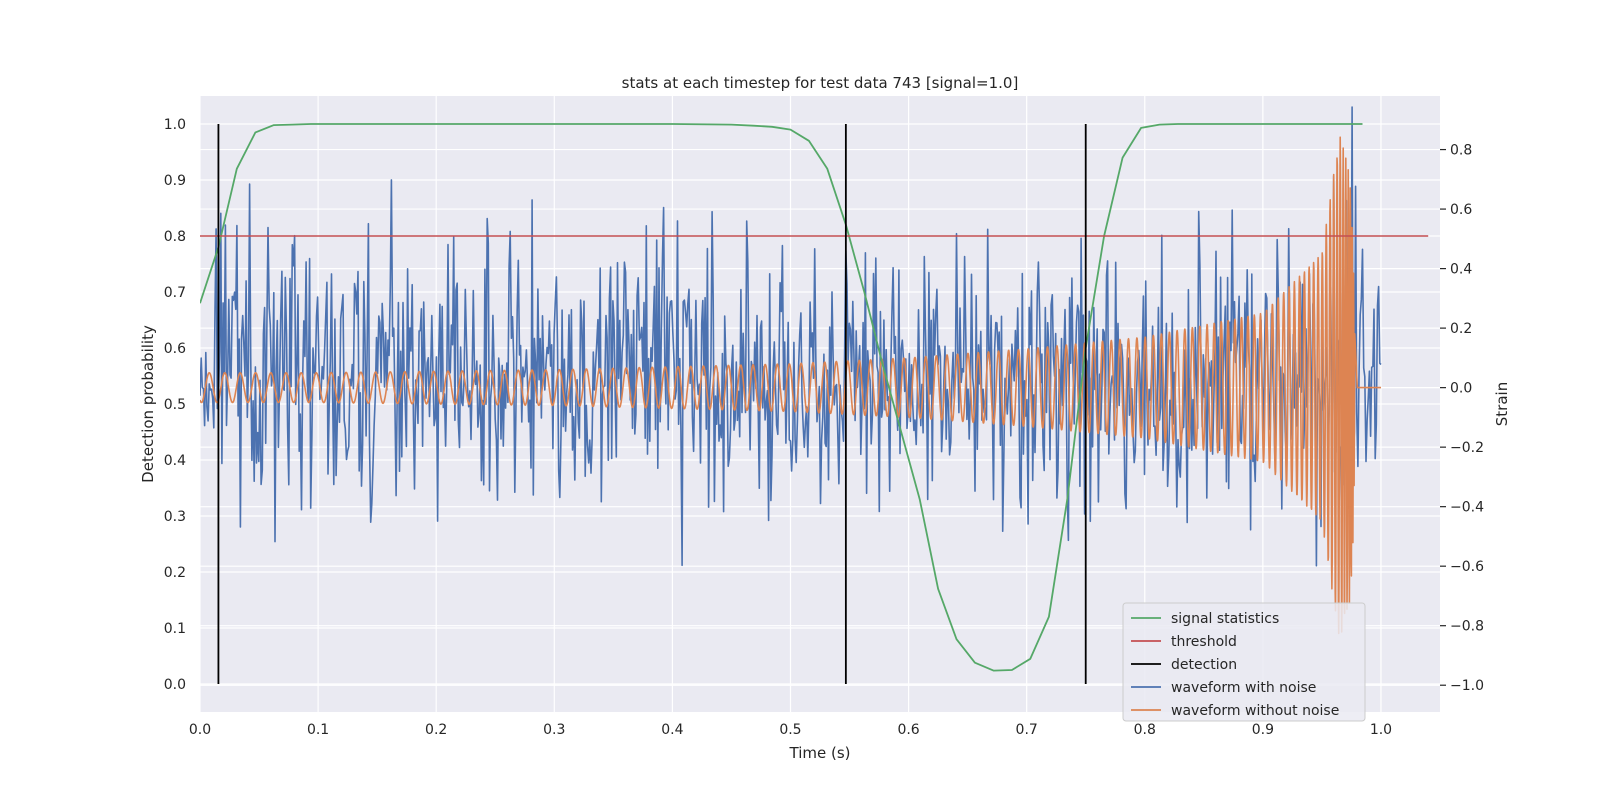  Describe the element at coordinates (175, 405) in the screenshot. I see `y-tick-label: 0.5` at that location.